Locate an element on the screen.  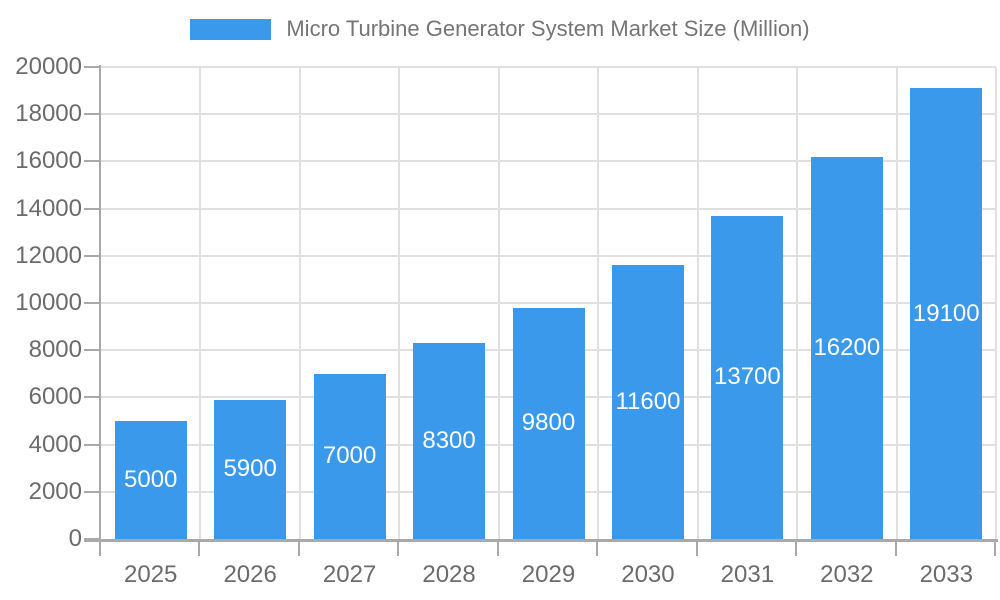
bar-value-label: 8300 is located at coordinates (449, 441).